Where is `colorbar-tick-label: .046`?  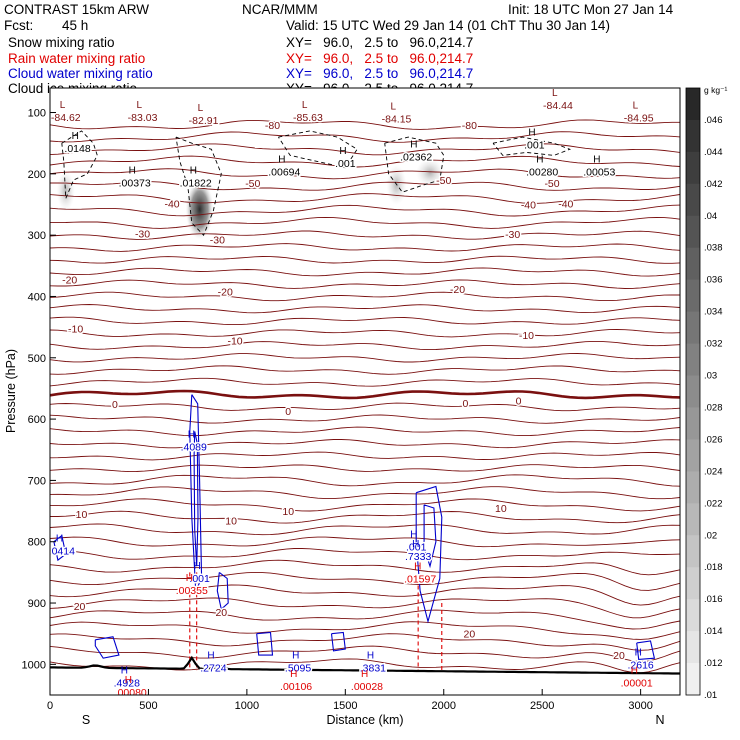 colorbar-tick-label: .046 is located at coordinates (713, 120).